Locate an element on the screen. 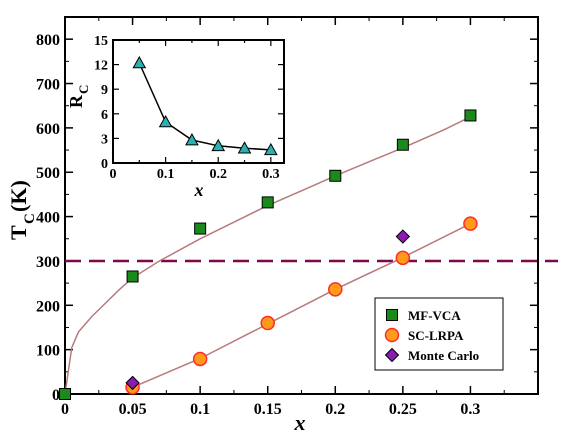 This screenshot has height=443, width=573. y-tick-label: 800 is located at coordinates (48, 40).